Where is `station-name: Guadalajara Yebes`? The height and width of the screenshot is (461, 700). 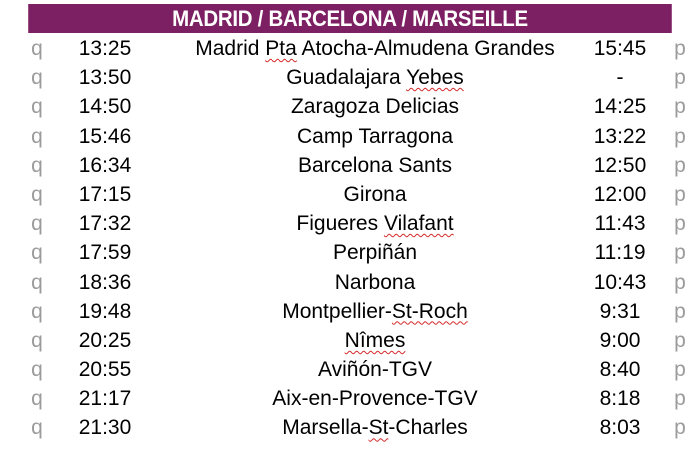 station-name: Guadalajara Yebes is located at coordinates (375, 78).